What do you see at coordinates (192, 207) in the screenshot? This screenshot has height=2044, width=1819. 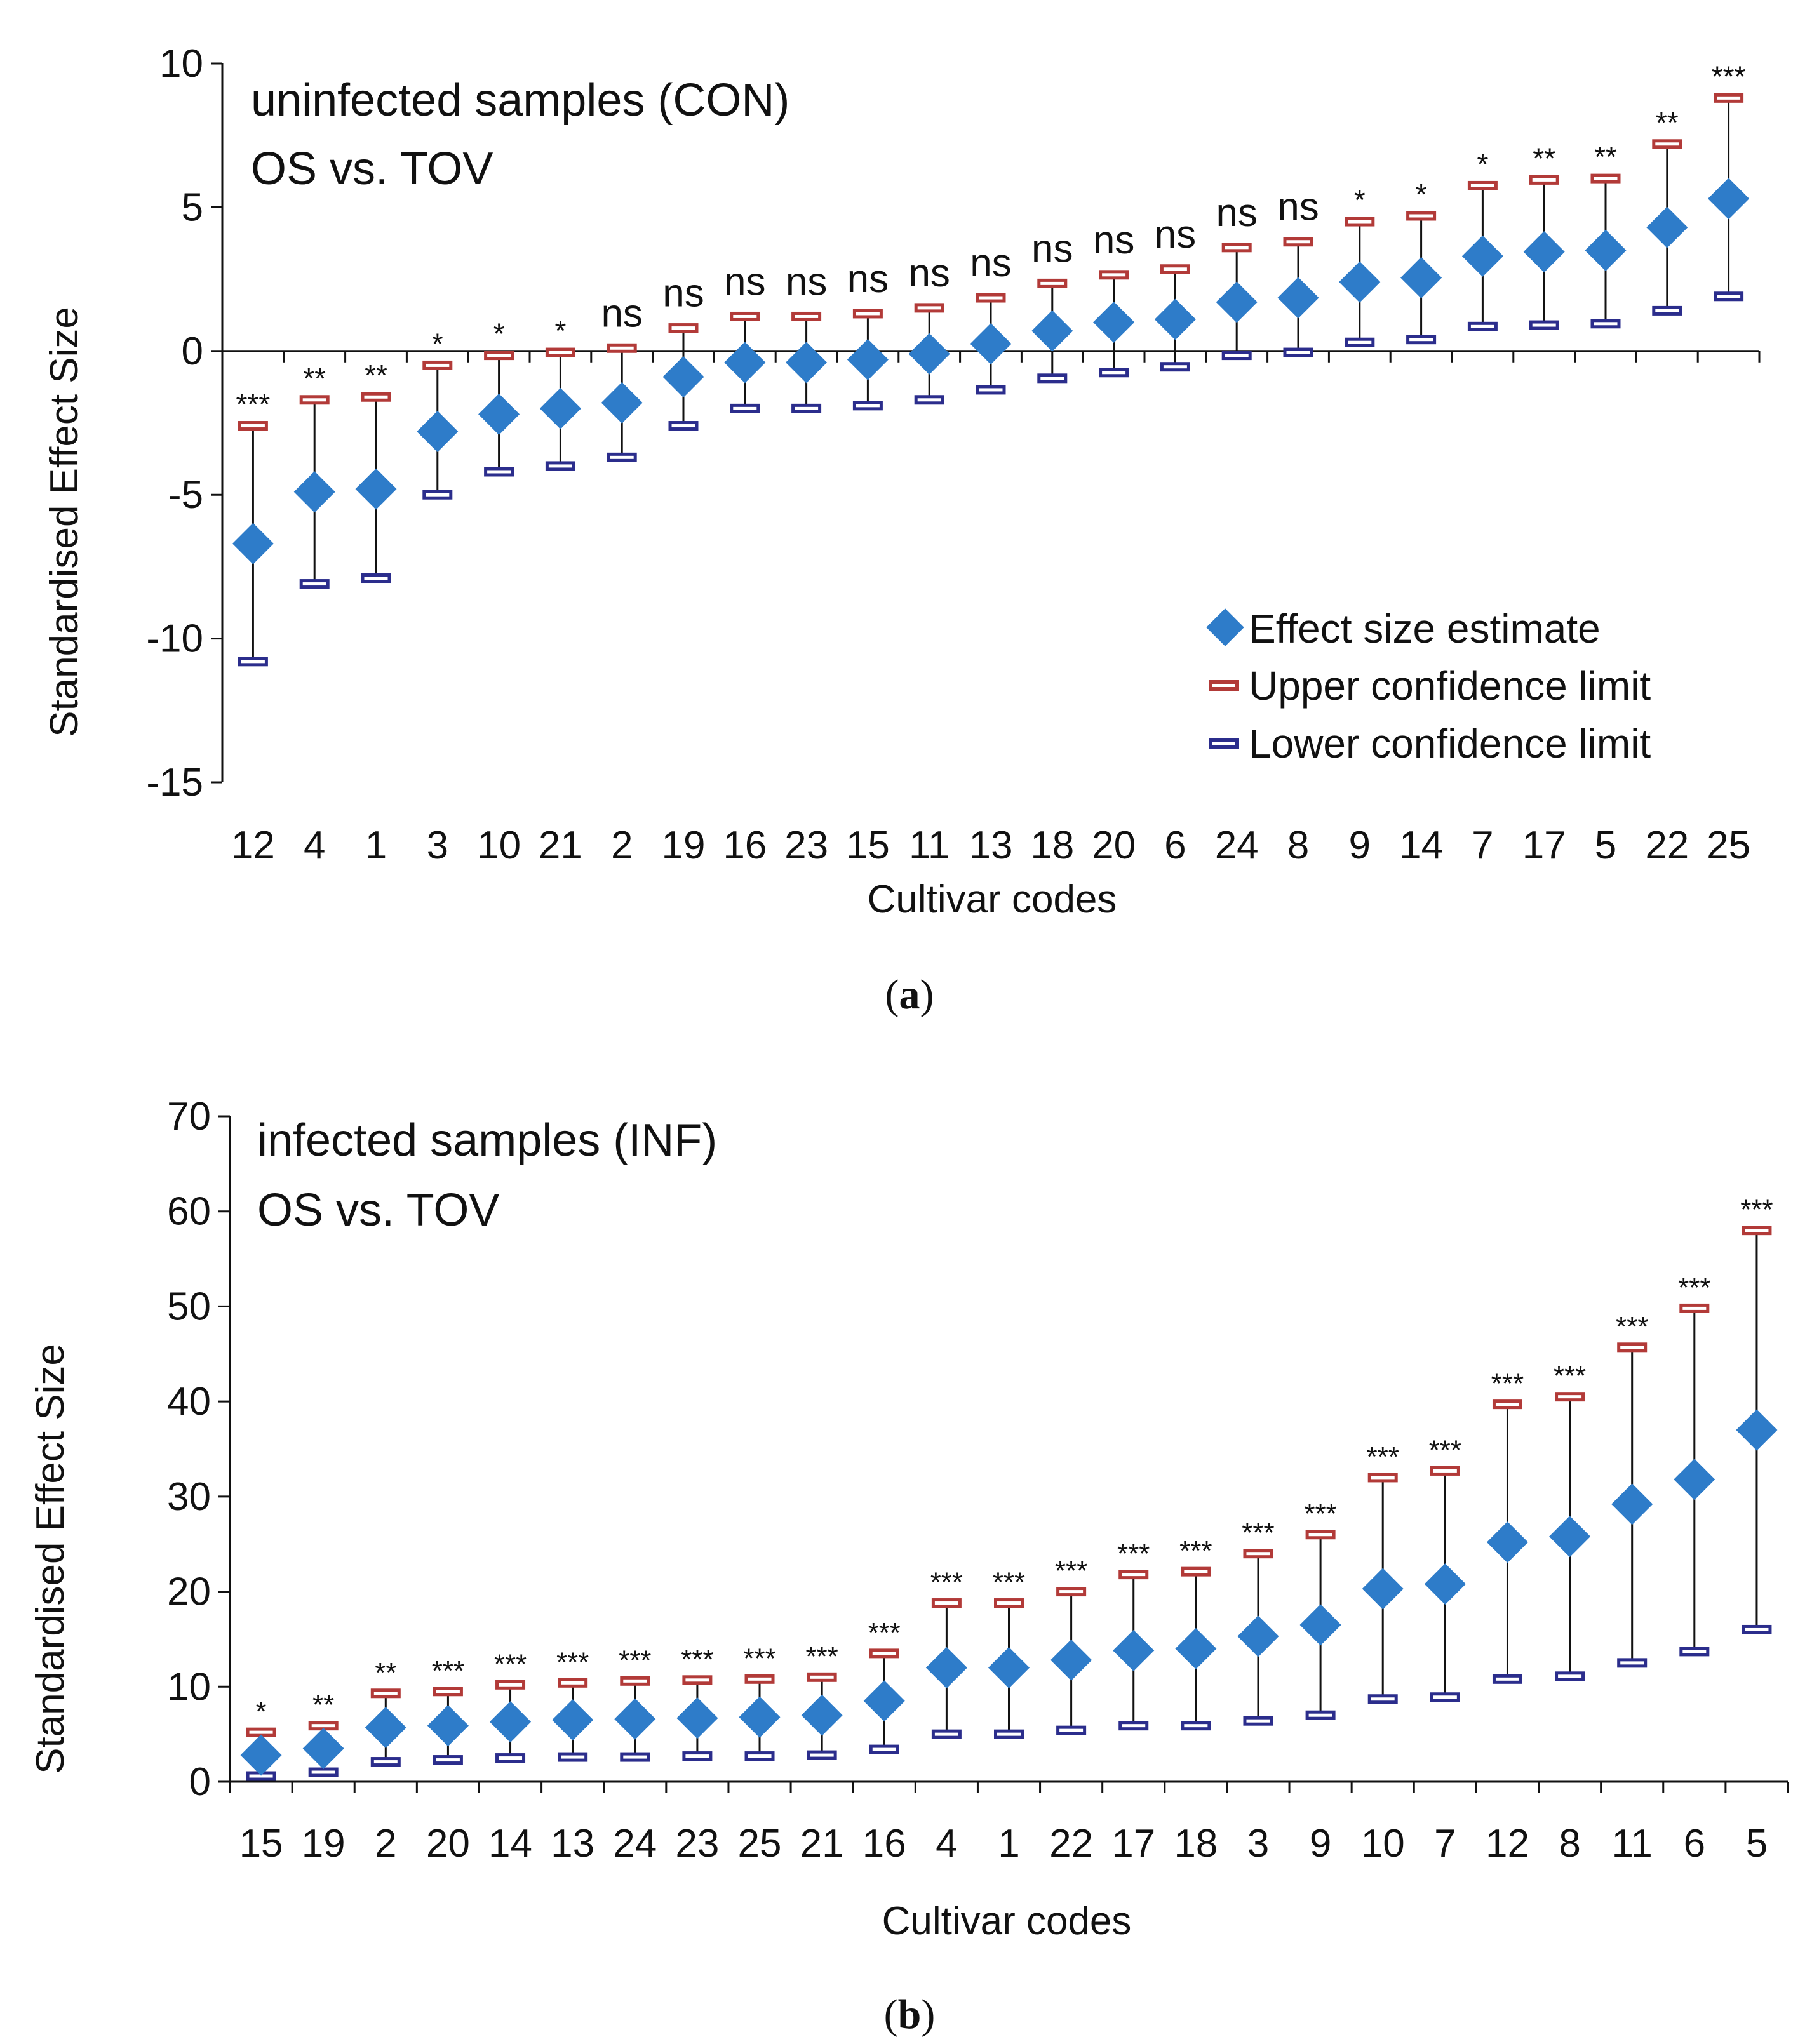 I see `y-tick-label: 5` at bounding box center [192, 207].